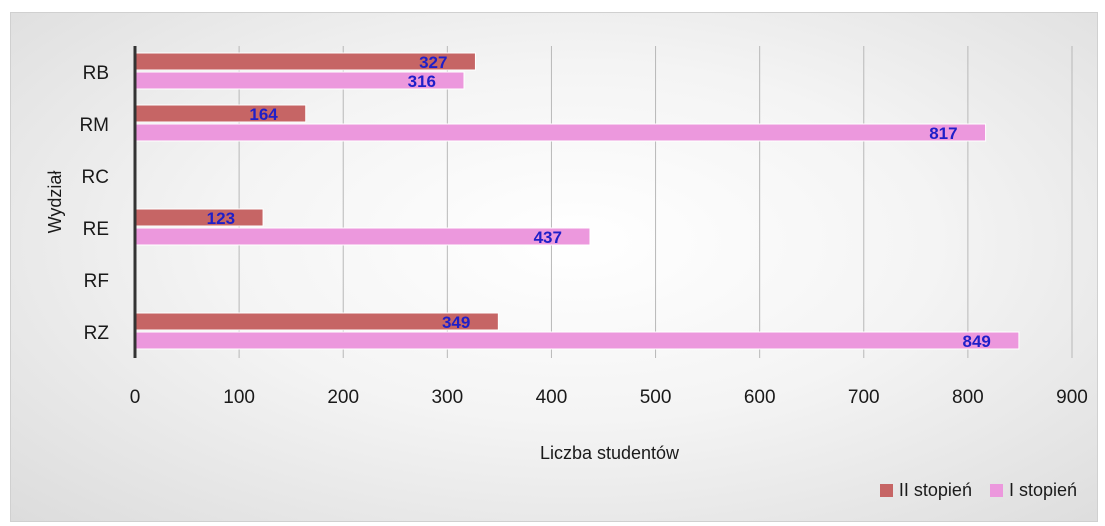 Image resolution: width=1105 pixels, height=526 pixels. Describe the element at coordinates (935, 490) in the screenshot. I see `legend-label-series-1: II stopień` at that location.